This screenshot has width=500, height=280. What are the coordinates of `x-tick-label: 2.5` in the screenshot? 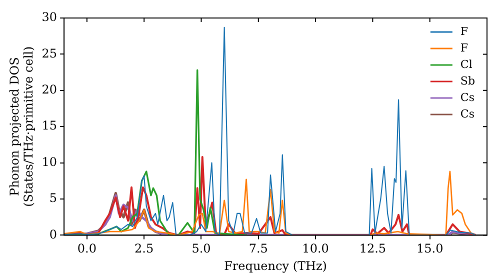 It's located at (144, 249).